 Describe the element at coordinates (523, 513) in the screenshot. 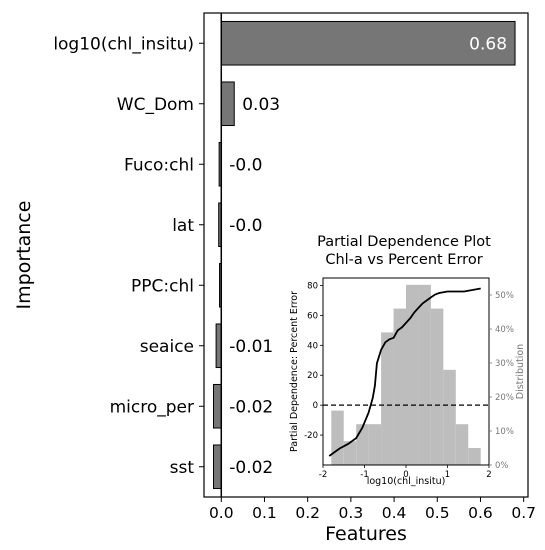

I see `x-tick-label: 0.7` at that location.